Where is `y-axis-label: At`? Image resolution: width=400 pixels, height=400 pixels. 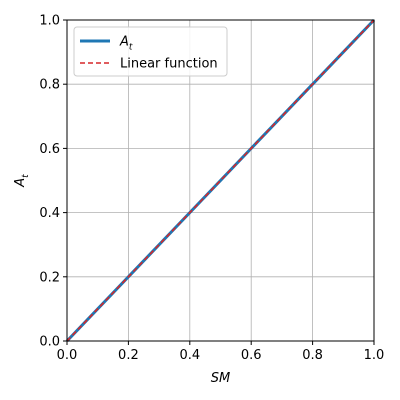
y-axis-label: At is located at coordinates (22, 181).